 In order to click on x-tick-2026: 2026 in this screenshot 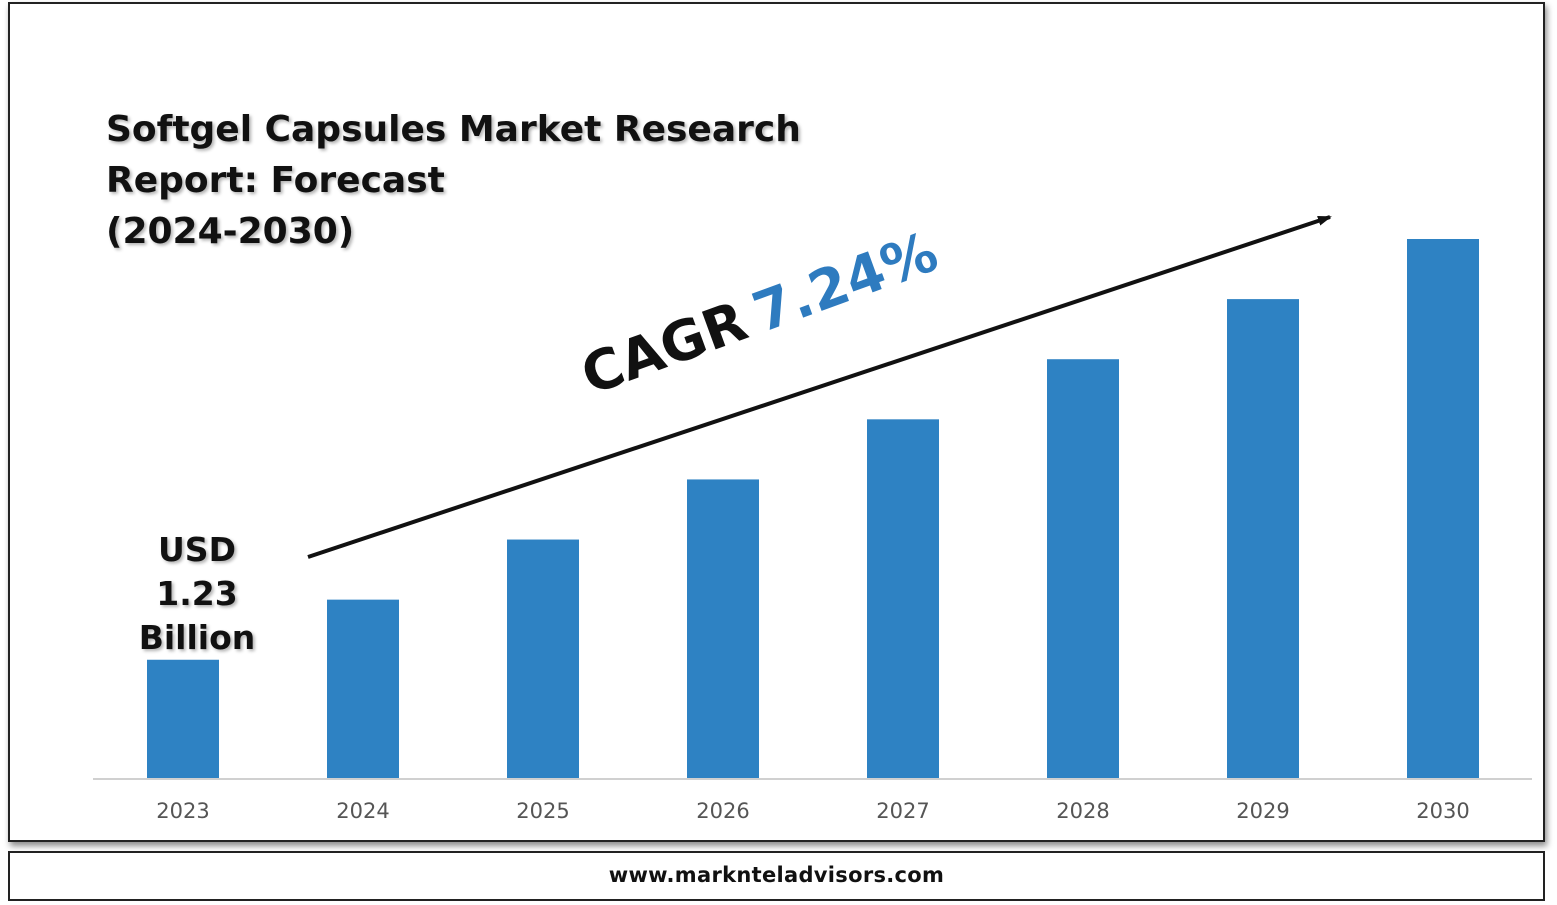, I will do `click(722, 811)`.